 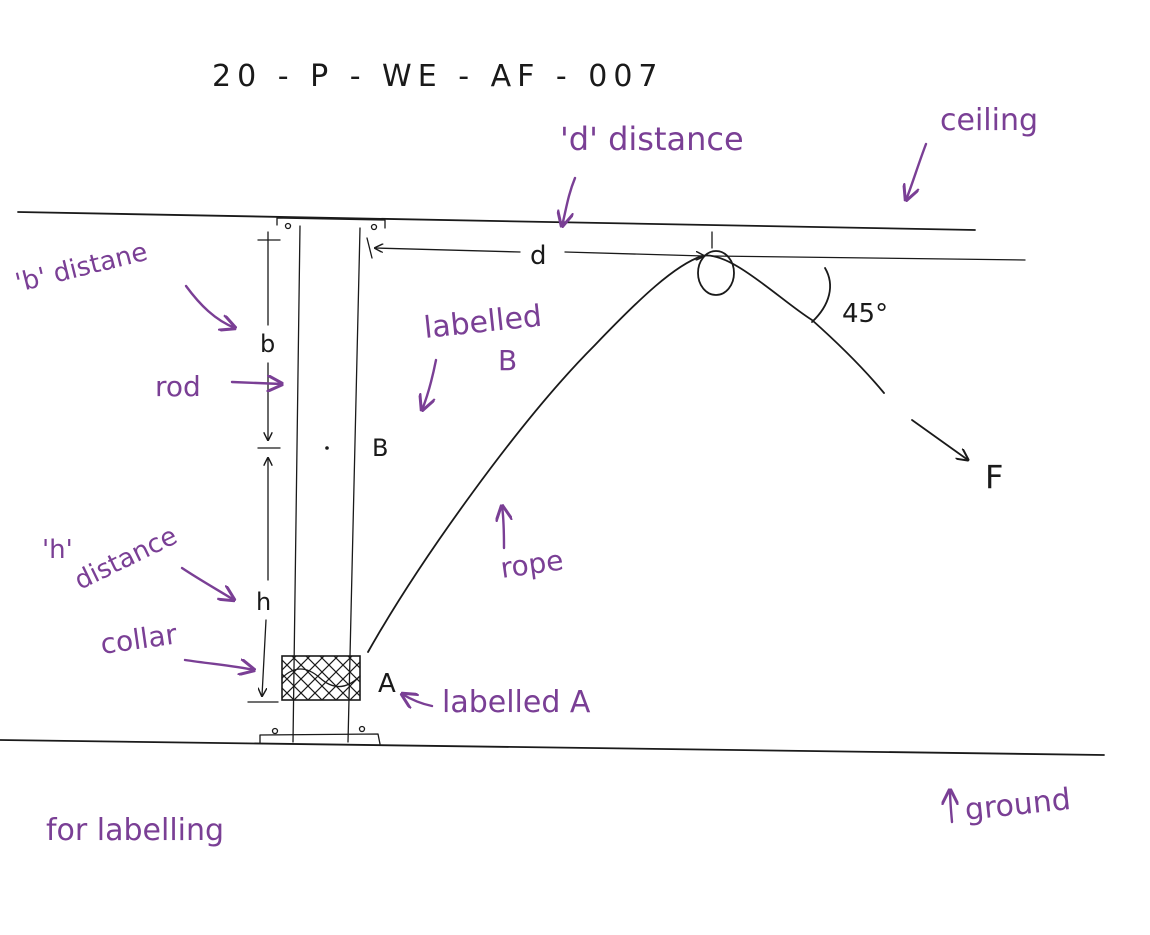 What do you see at coordinates (126, 558) in the screenshot?
I see `h-distance-line2: distance` at bounding box center [126, 558].